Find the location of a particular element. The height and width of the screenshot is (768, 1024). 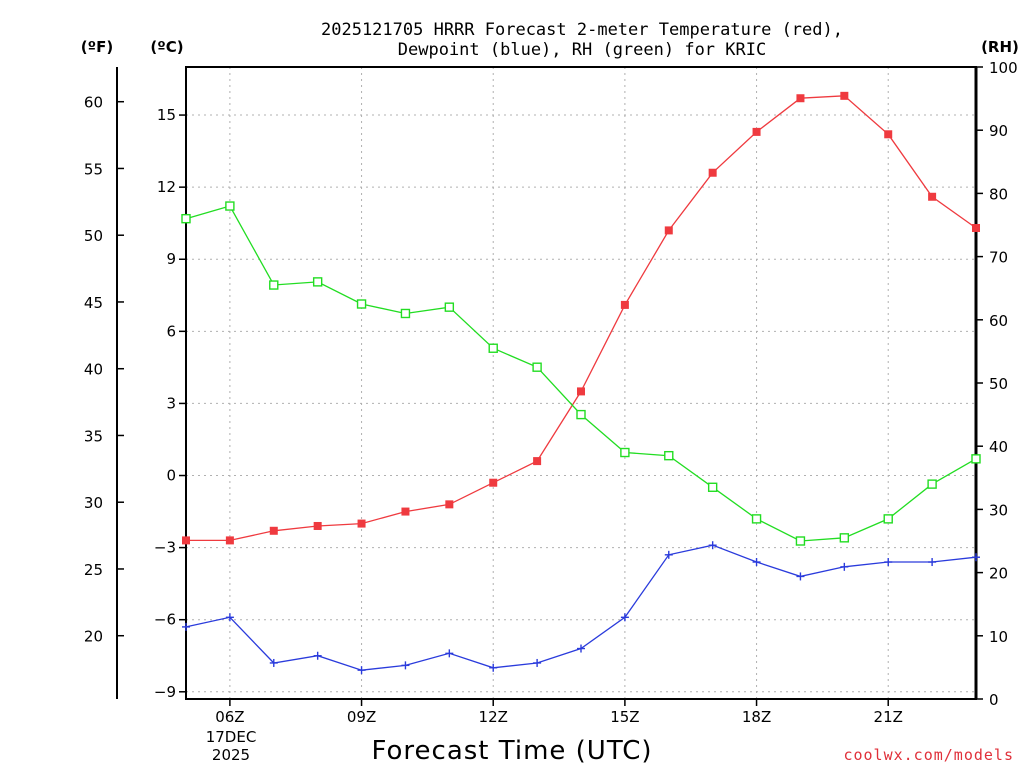

fahrenheit-tick-label: 55 is located at coordinates (93, 169).